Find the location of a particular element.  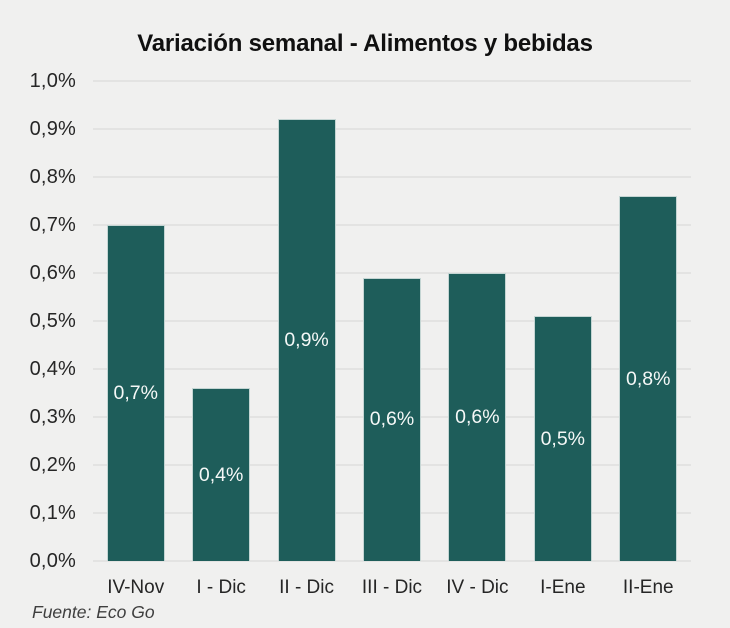

y-axis-tick-label: 0,7% is located at coordinates (52, 225).